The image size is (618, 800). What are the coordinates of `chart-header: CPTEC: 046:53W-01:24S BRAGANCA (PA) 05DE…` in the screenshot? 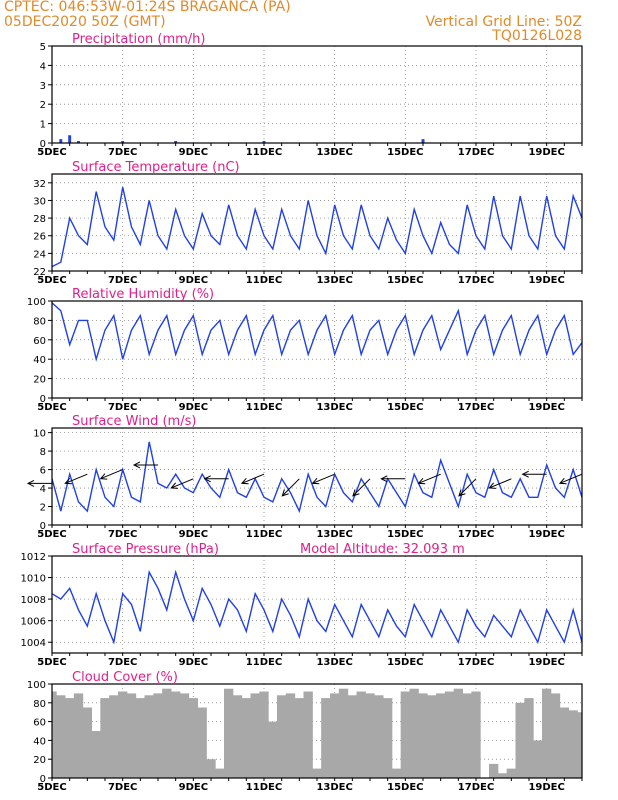 It's located at (309, 22).